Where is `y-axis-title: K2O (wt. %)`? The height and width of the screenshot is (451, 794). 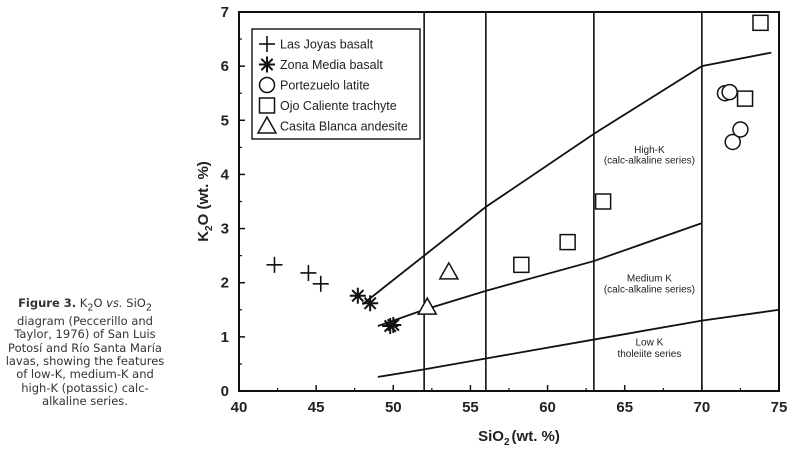
y-axis-title: K2O (wt. %) is located at coordinates (205, 201).